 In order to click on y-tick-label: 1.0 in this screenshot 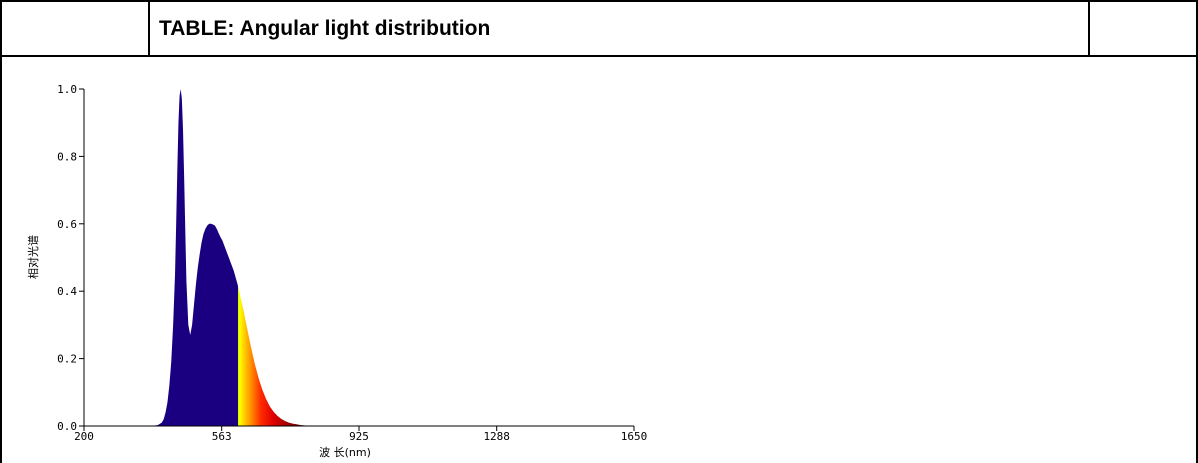, I will do `click(67, 89)`.